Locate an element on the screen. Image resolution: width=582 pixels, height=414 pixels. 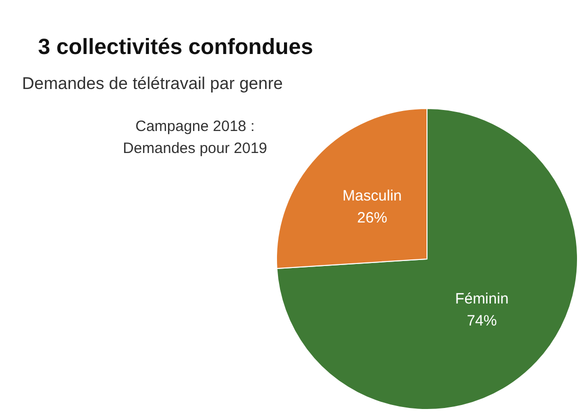
data-label: 74% is located at coordinates (481, 321).